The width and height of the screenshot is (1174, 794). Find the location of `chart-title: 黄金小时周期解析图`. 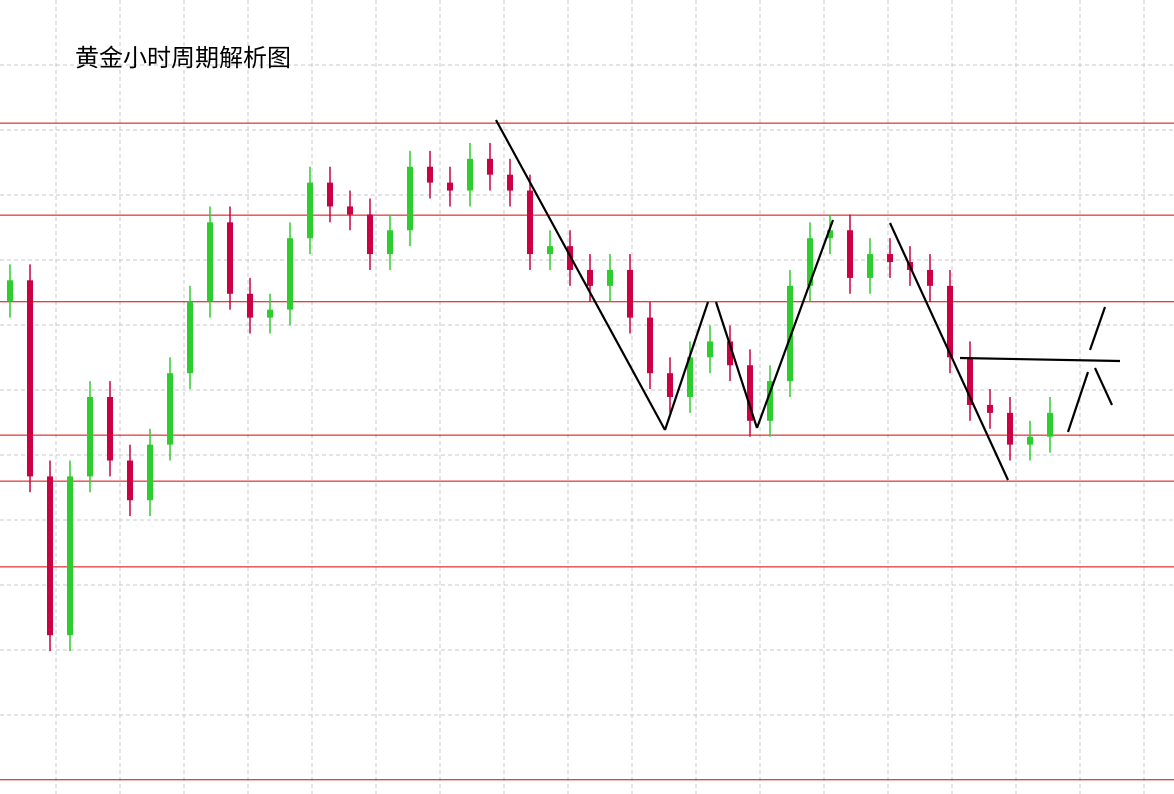

chart-title: 黄金小时周期解析图 is located at coordinates (183, 58).